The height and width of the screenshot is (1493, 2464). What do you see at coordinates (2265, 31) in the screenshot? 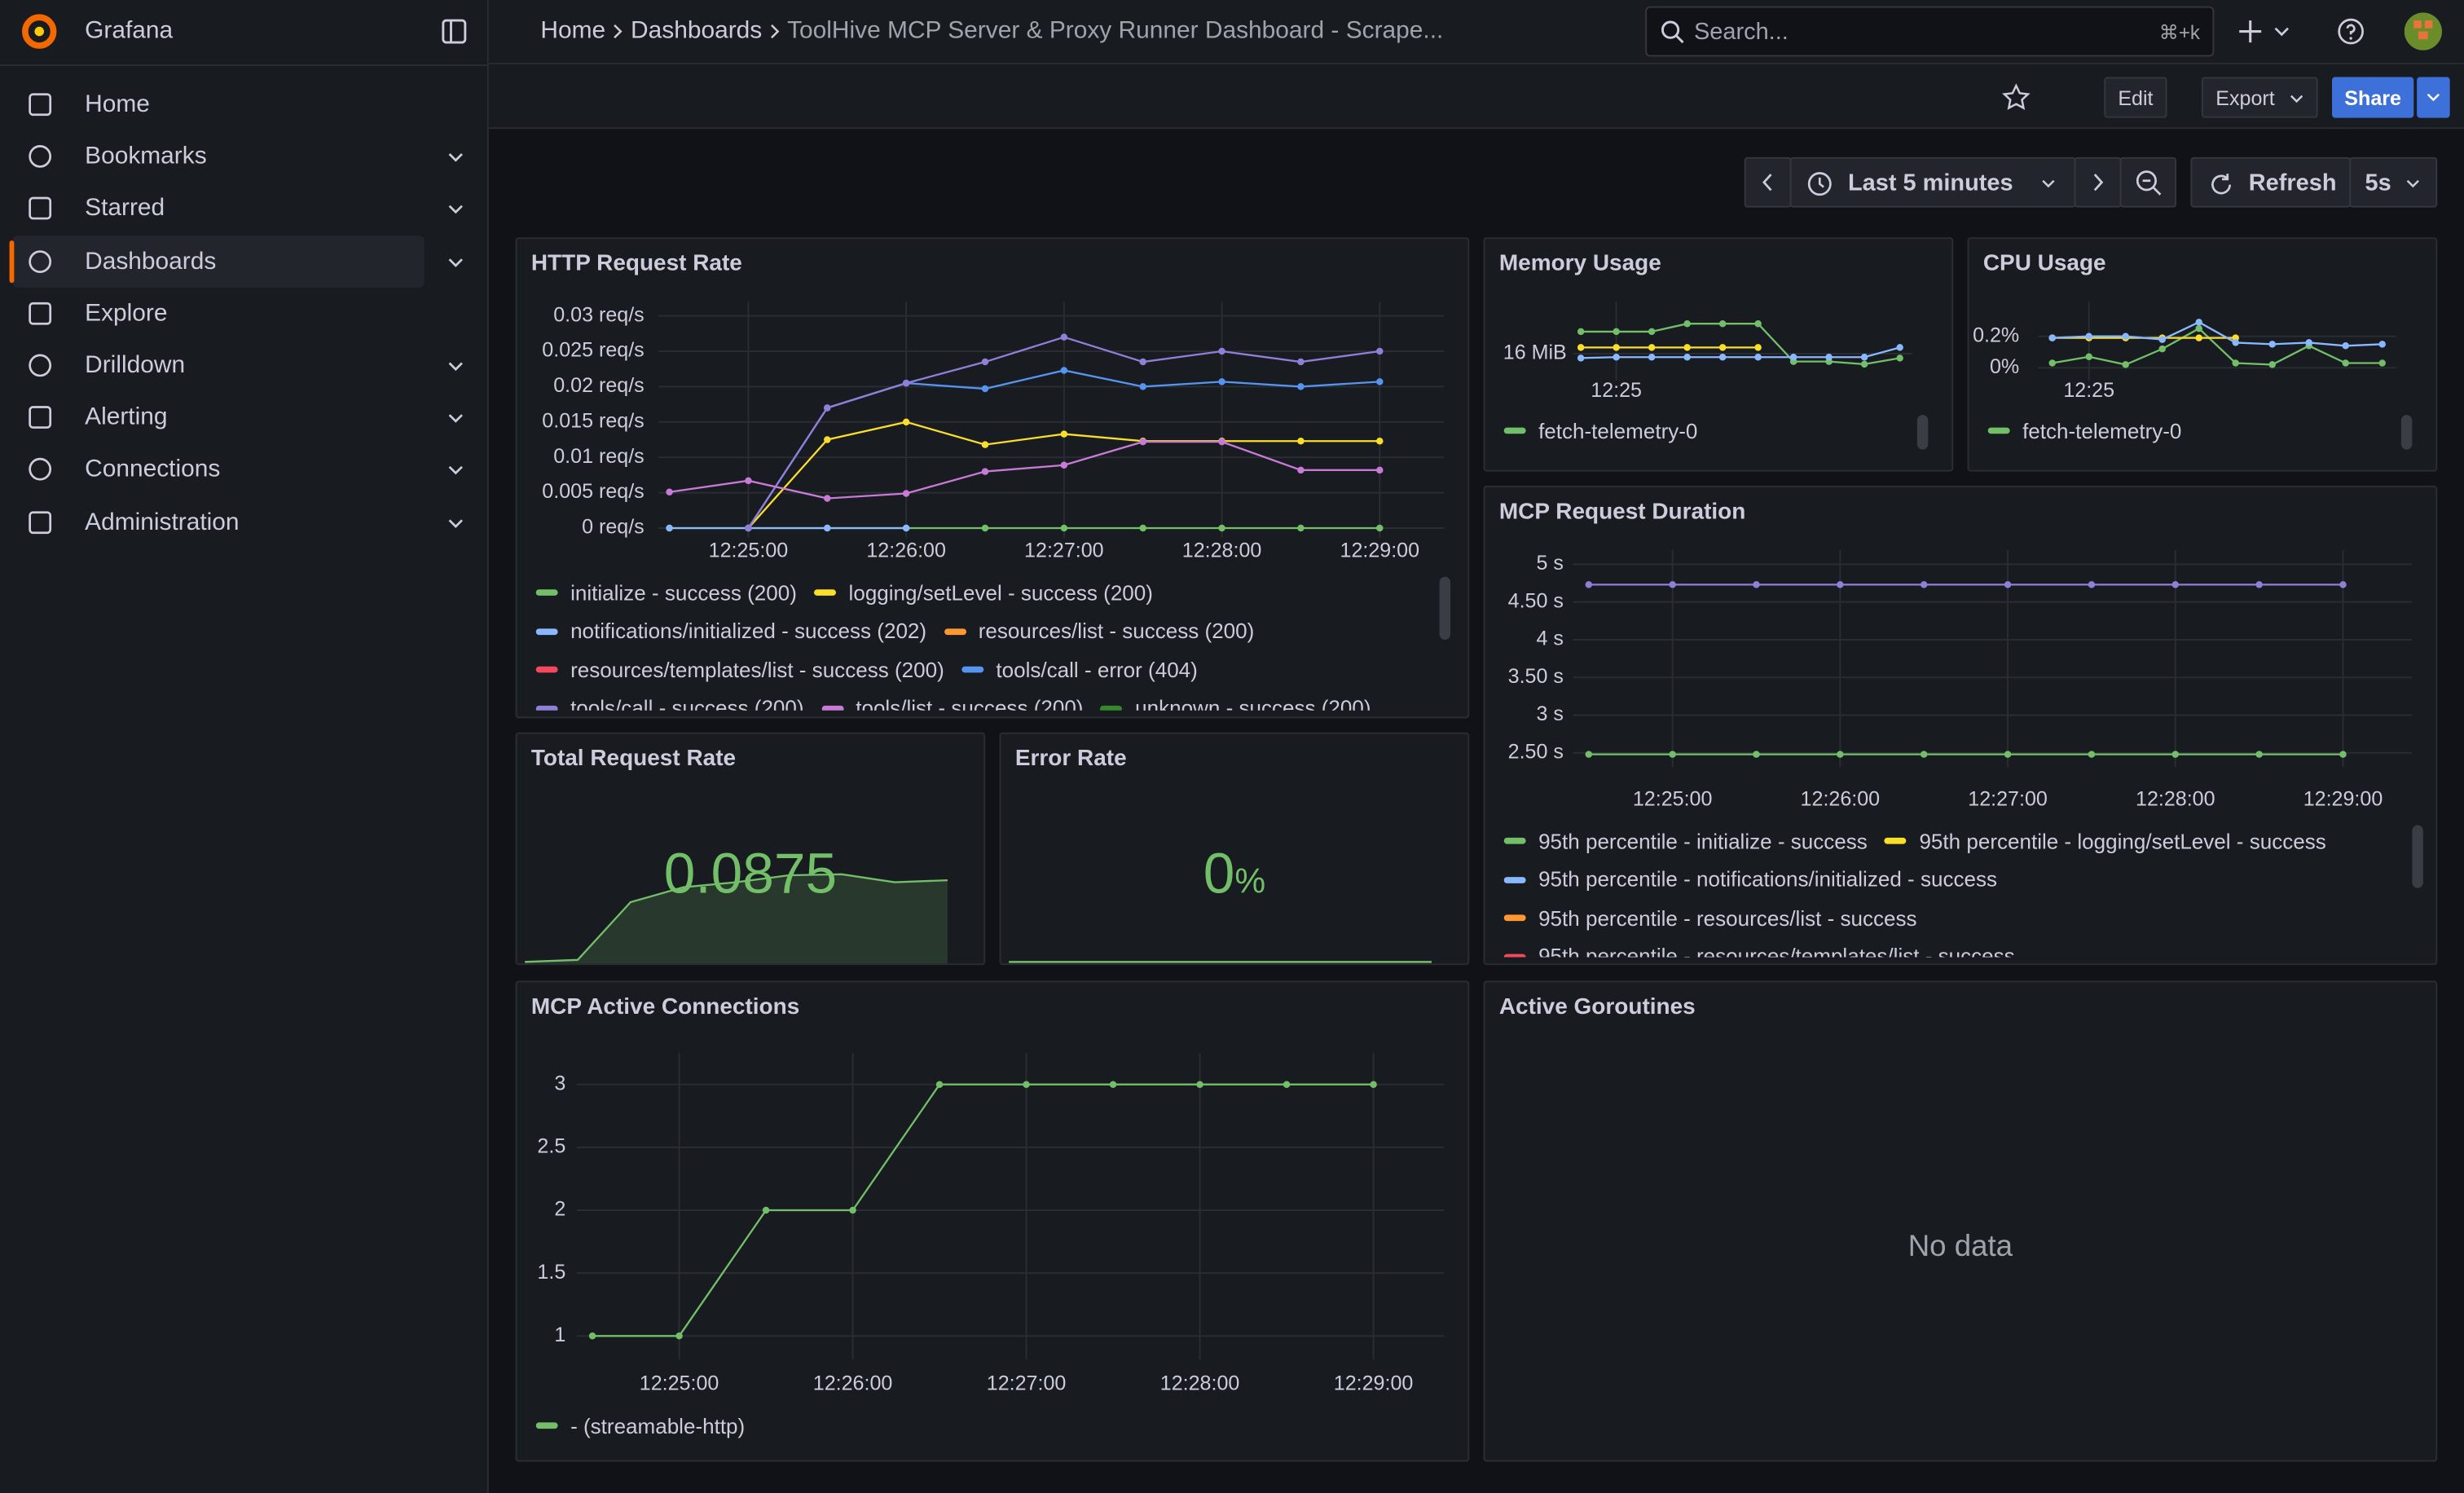
I see `new-menu` at bounding box center [2265, 31].